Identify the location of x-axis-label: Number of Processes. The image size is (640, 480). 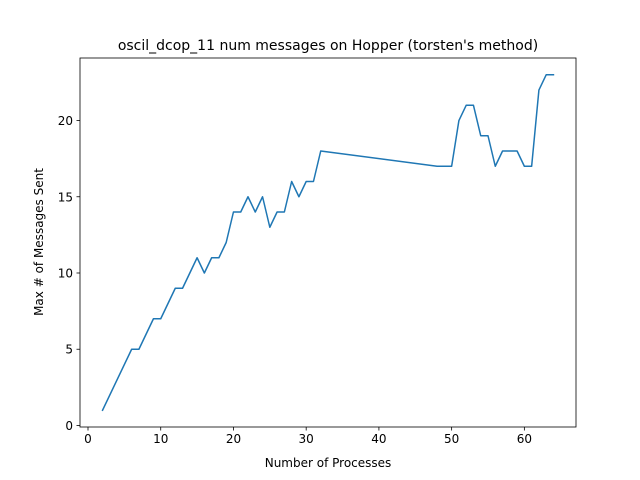
(328, 463).